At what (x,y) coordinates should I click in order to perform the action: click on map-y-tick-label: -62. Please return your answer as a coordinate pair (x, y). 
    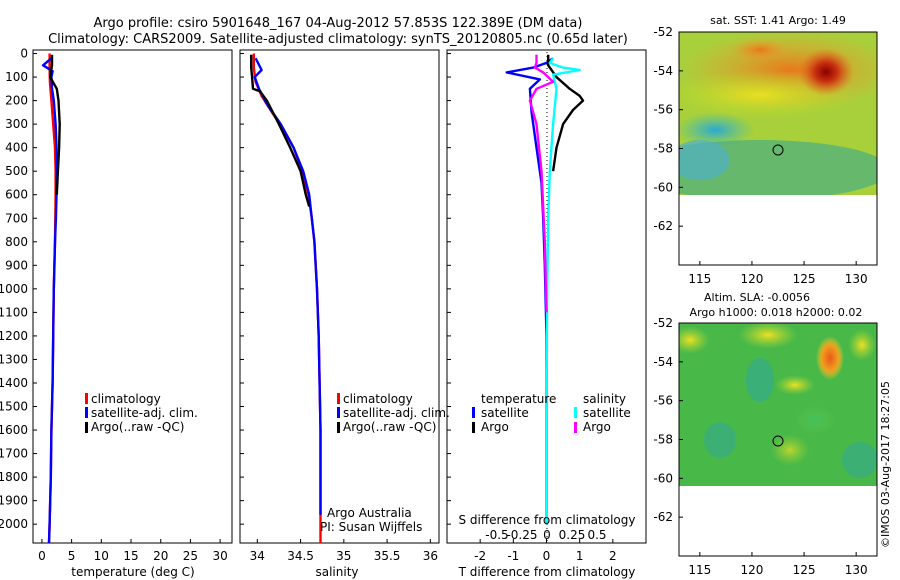
    Looking at the image, I should click on (663, 517).